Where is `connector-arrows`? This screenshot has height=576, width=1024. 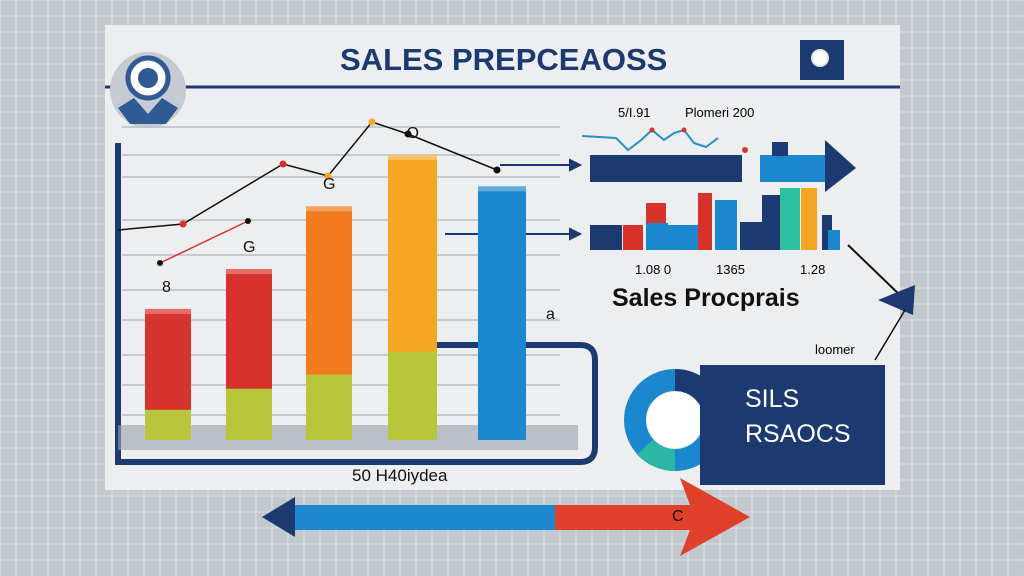
connector-arrows is located at coordinates (514, 199).